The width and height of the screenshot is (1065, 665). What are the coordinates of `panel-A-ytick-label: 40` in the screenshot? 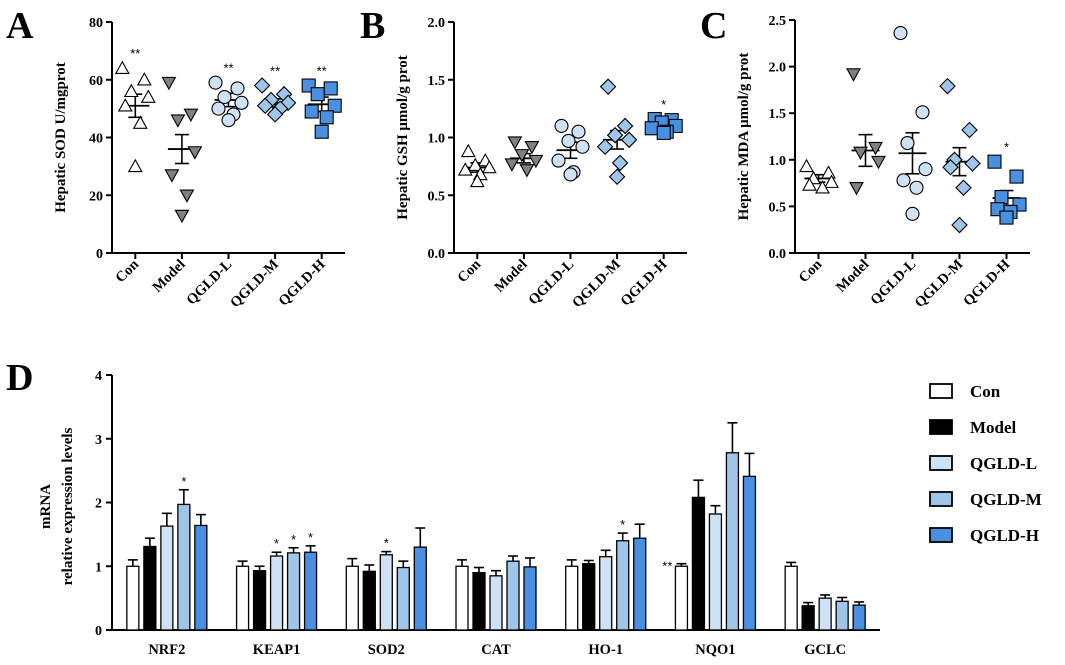 It's located at (96, 139).